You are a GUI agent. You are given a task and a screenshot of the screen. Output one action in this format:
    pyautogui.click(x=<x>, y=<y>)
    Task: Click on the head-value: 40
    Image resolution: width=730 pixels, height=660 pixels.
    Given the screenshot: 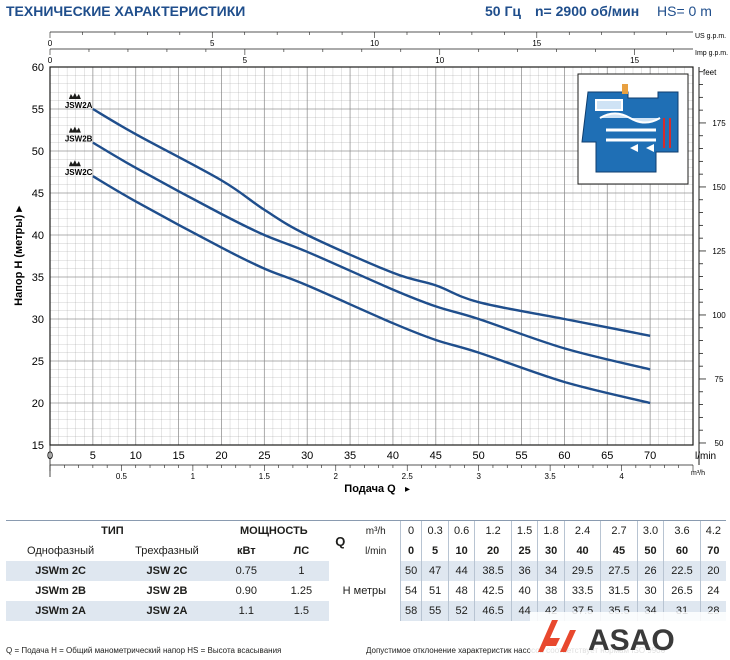 What is the action you would take?
    pyautogui.click(x=524, y=591)
    